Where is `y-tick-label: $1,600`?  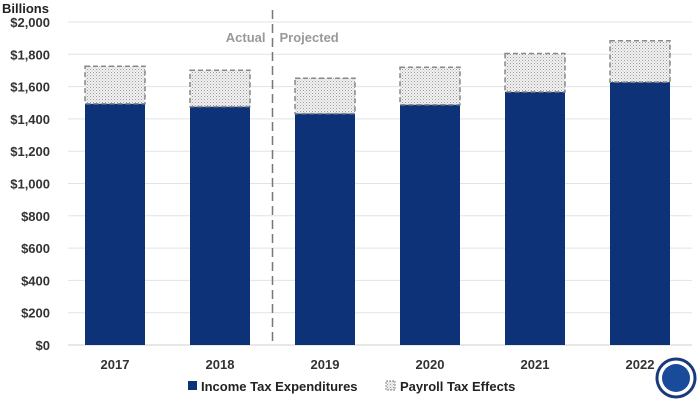 y-tick-label: $1,600 is located at coordinates (30, 87).